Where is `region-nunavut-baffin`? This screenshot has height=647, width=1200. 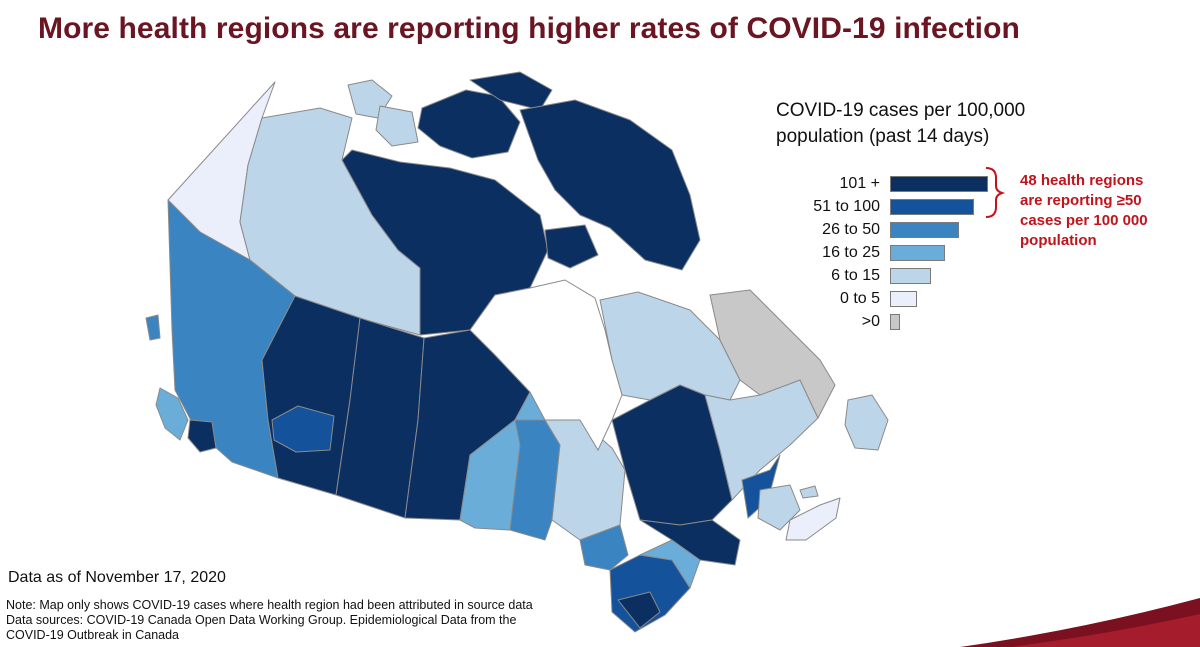
region-nunavut-baffin is located at coordinates (610, 185).